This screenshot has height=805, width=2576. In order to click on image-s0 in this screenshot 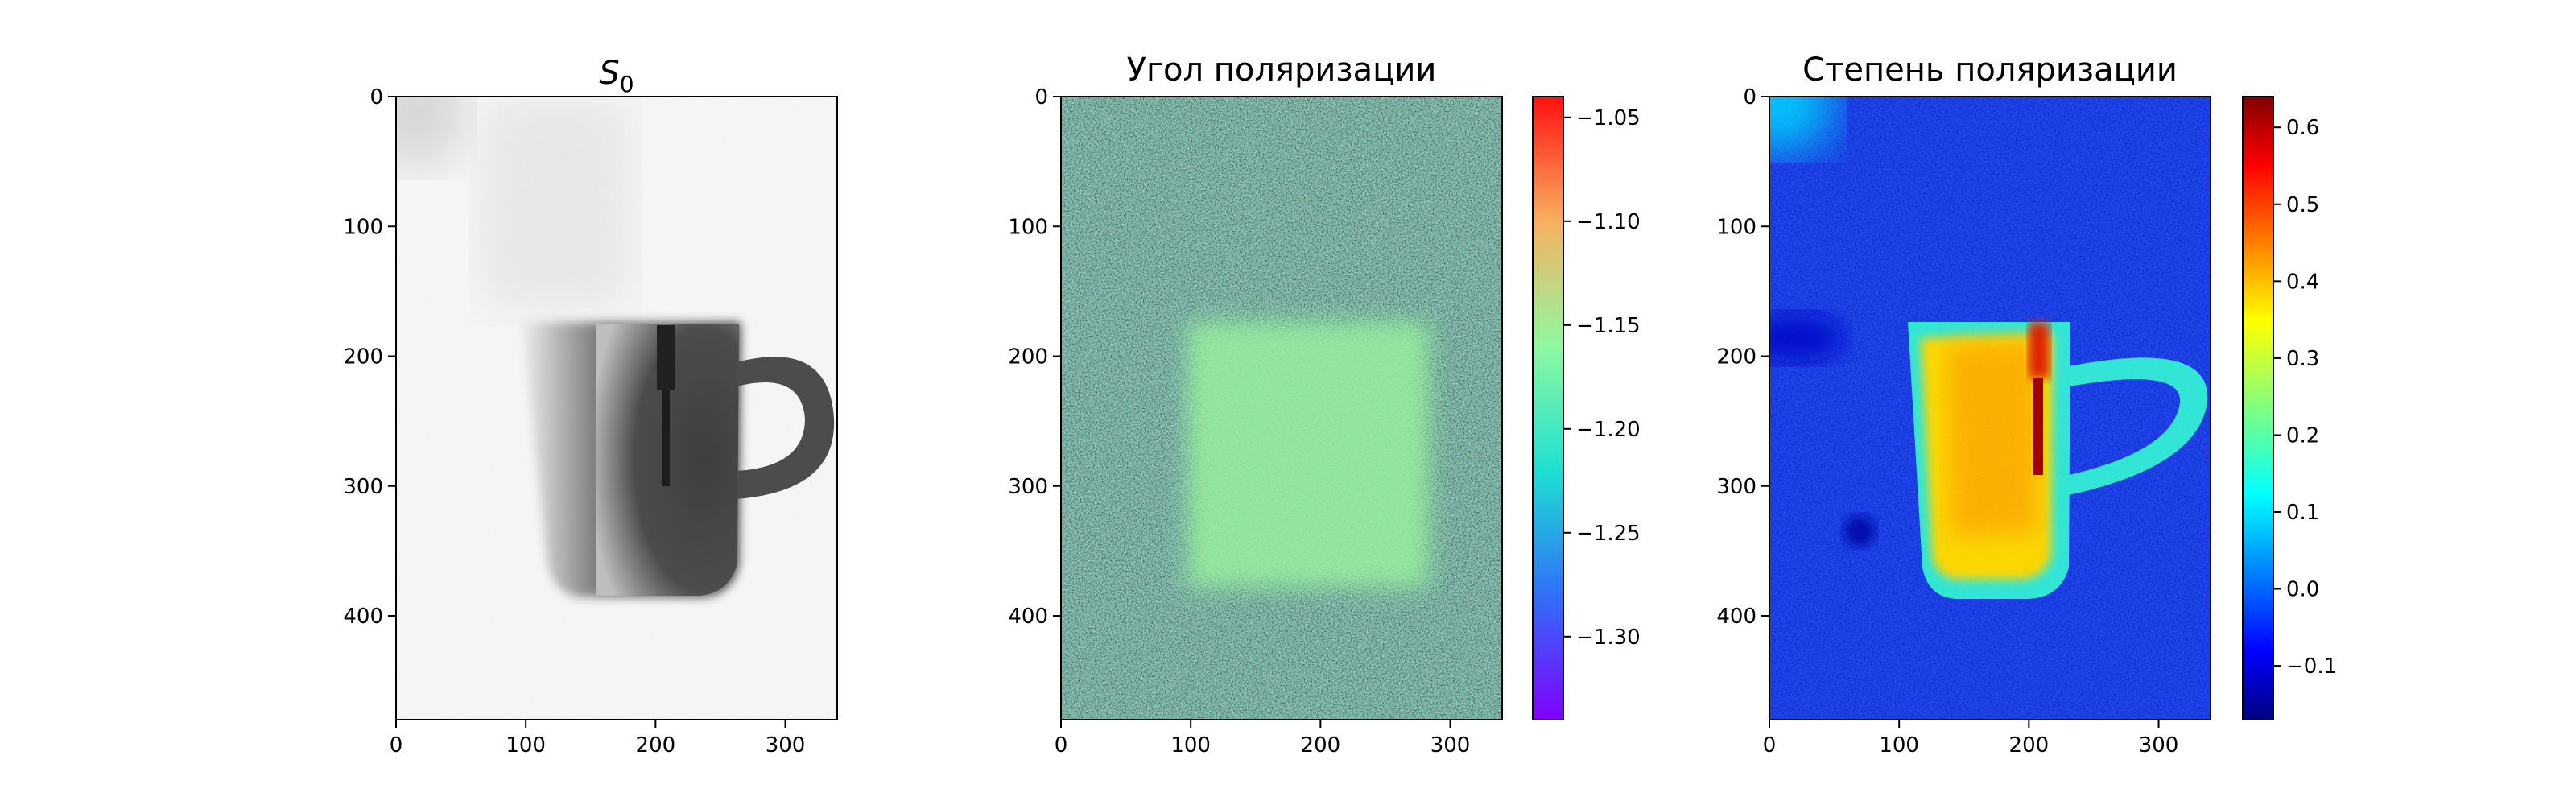, I will do `click(616, 408)`.